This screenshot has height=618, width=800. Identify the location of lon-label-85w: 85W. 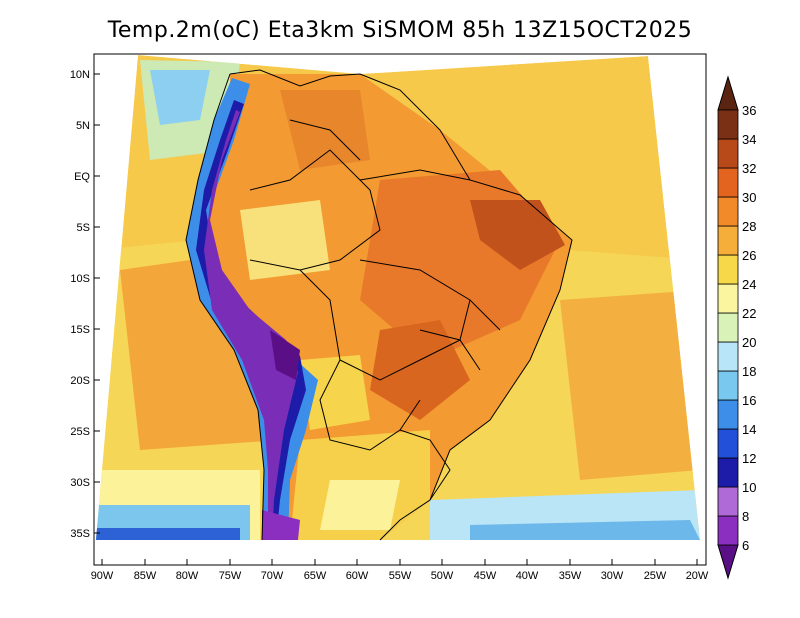
(145, 576).